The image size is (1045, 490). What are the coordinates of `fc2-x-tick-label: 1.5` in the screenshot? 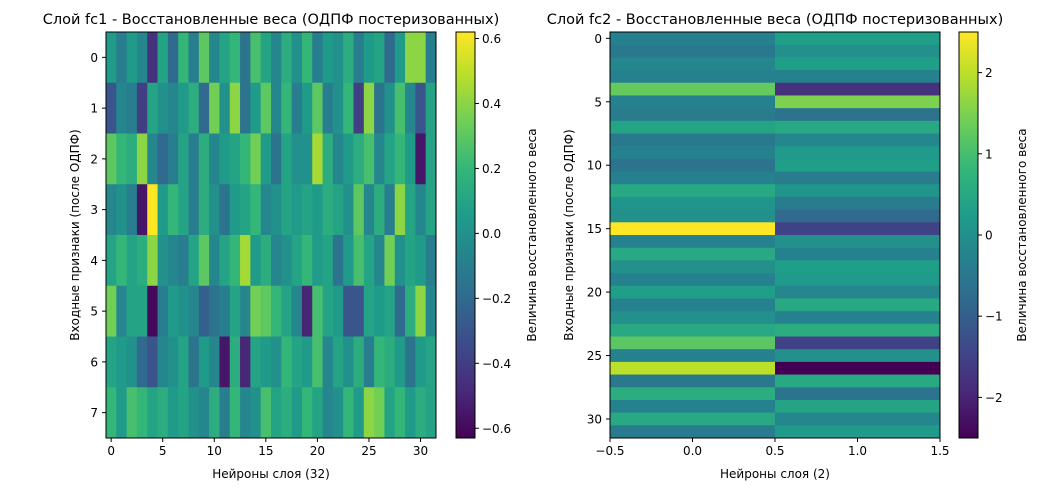 It's located at (939, 451).